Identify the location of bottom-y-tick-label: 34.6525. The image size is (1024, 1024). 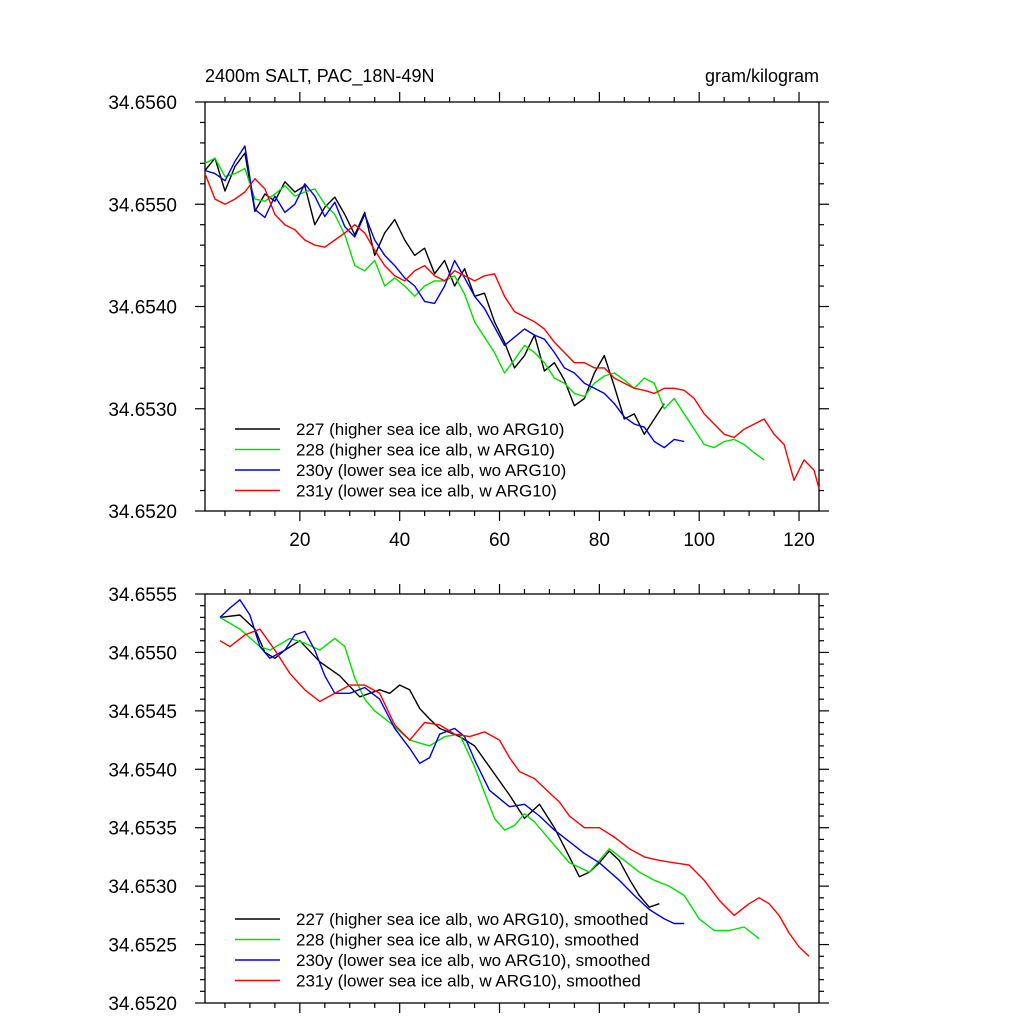
(142, 946).